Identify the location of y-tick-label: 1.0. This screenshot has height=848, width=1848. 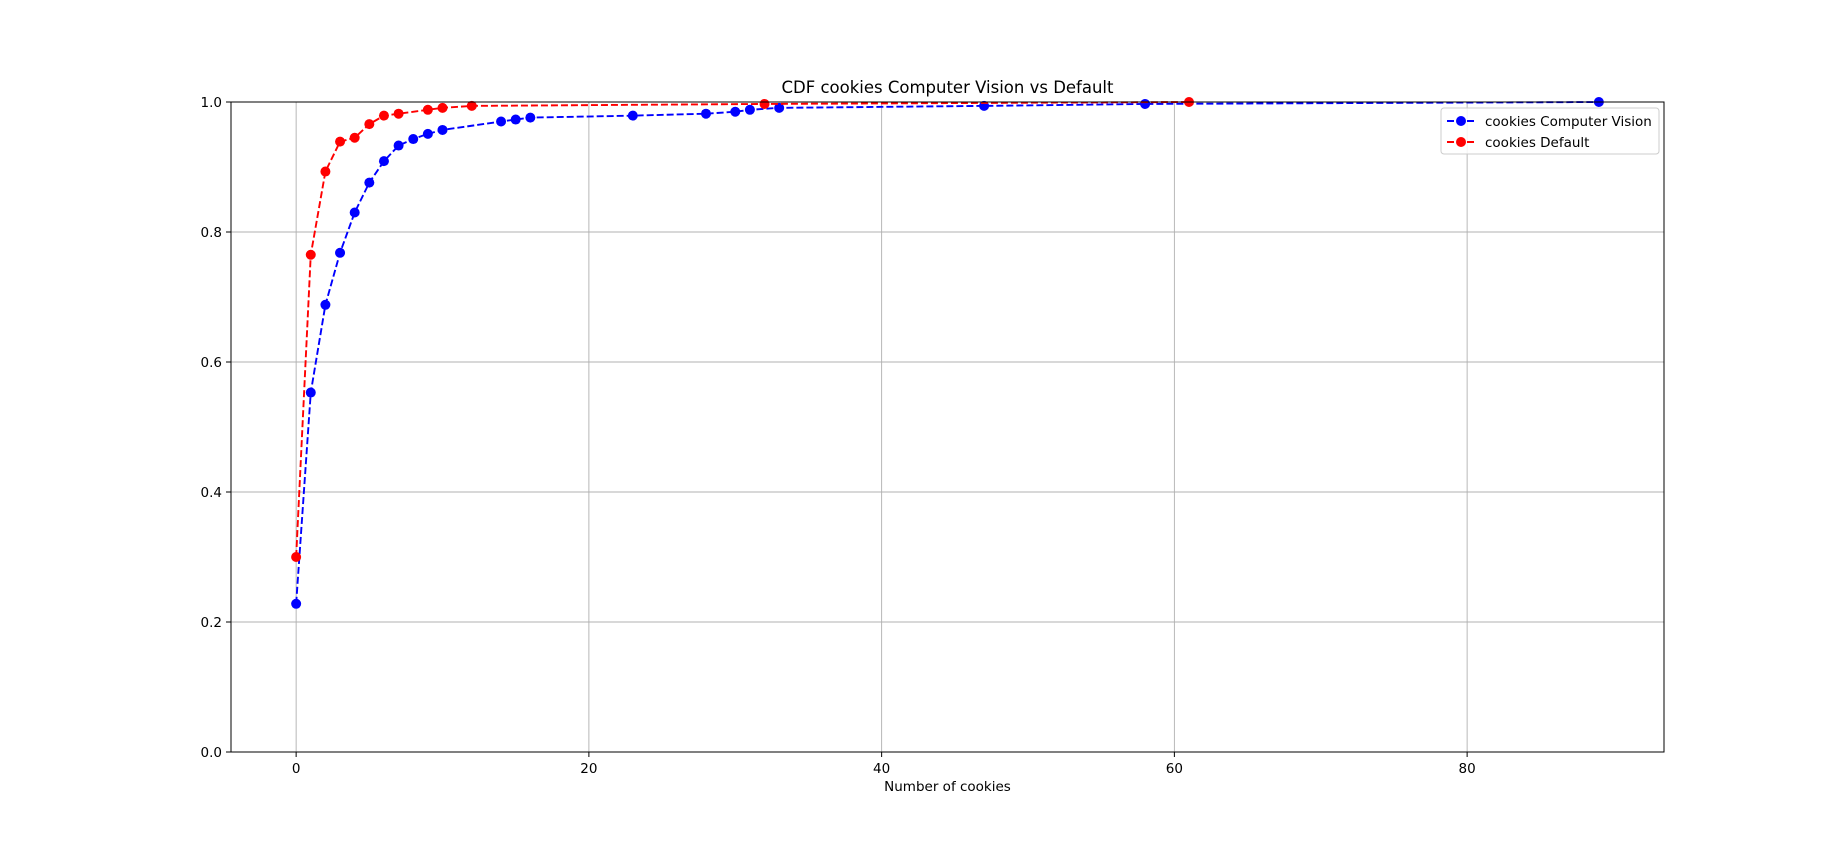
(211, 103).